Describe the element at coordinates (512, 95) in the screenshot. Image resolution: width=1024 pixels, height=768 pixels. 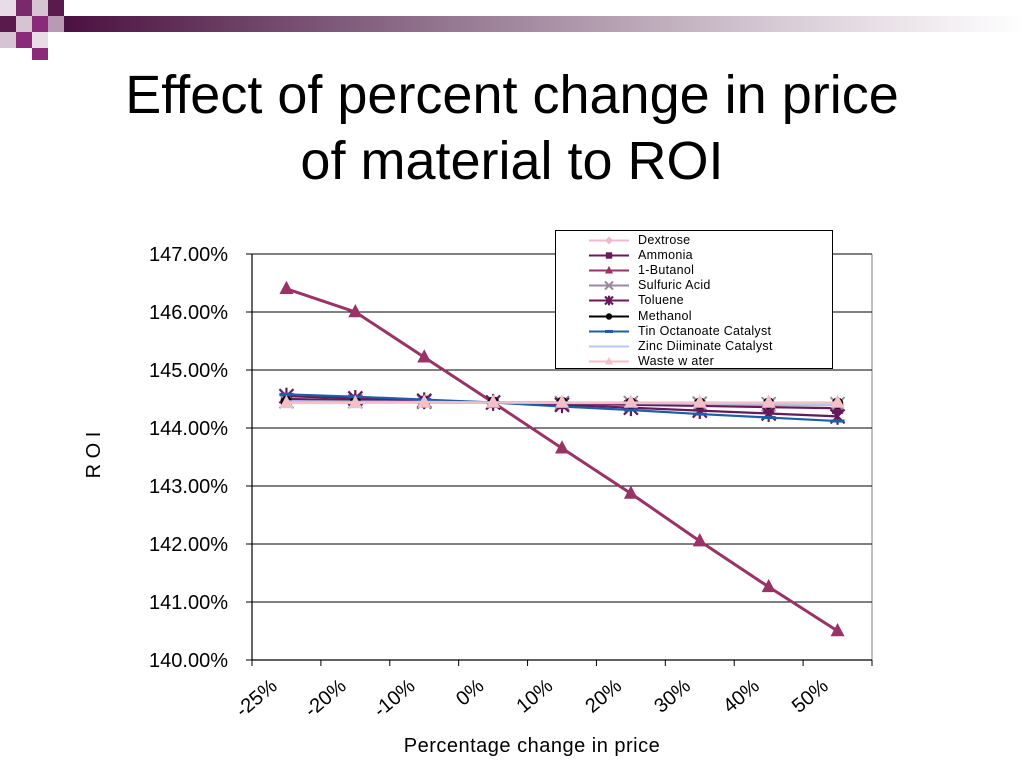
I see `slide-title-line-1: Effect of percent change in price` at that location.